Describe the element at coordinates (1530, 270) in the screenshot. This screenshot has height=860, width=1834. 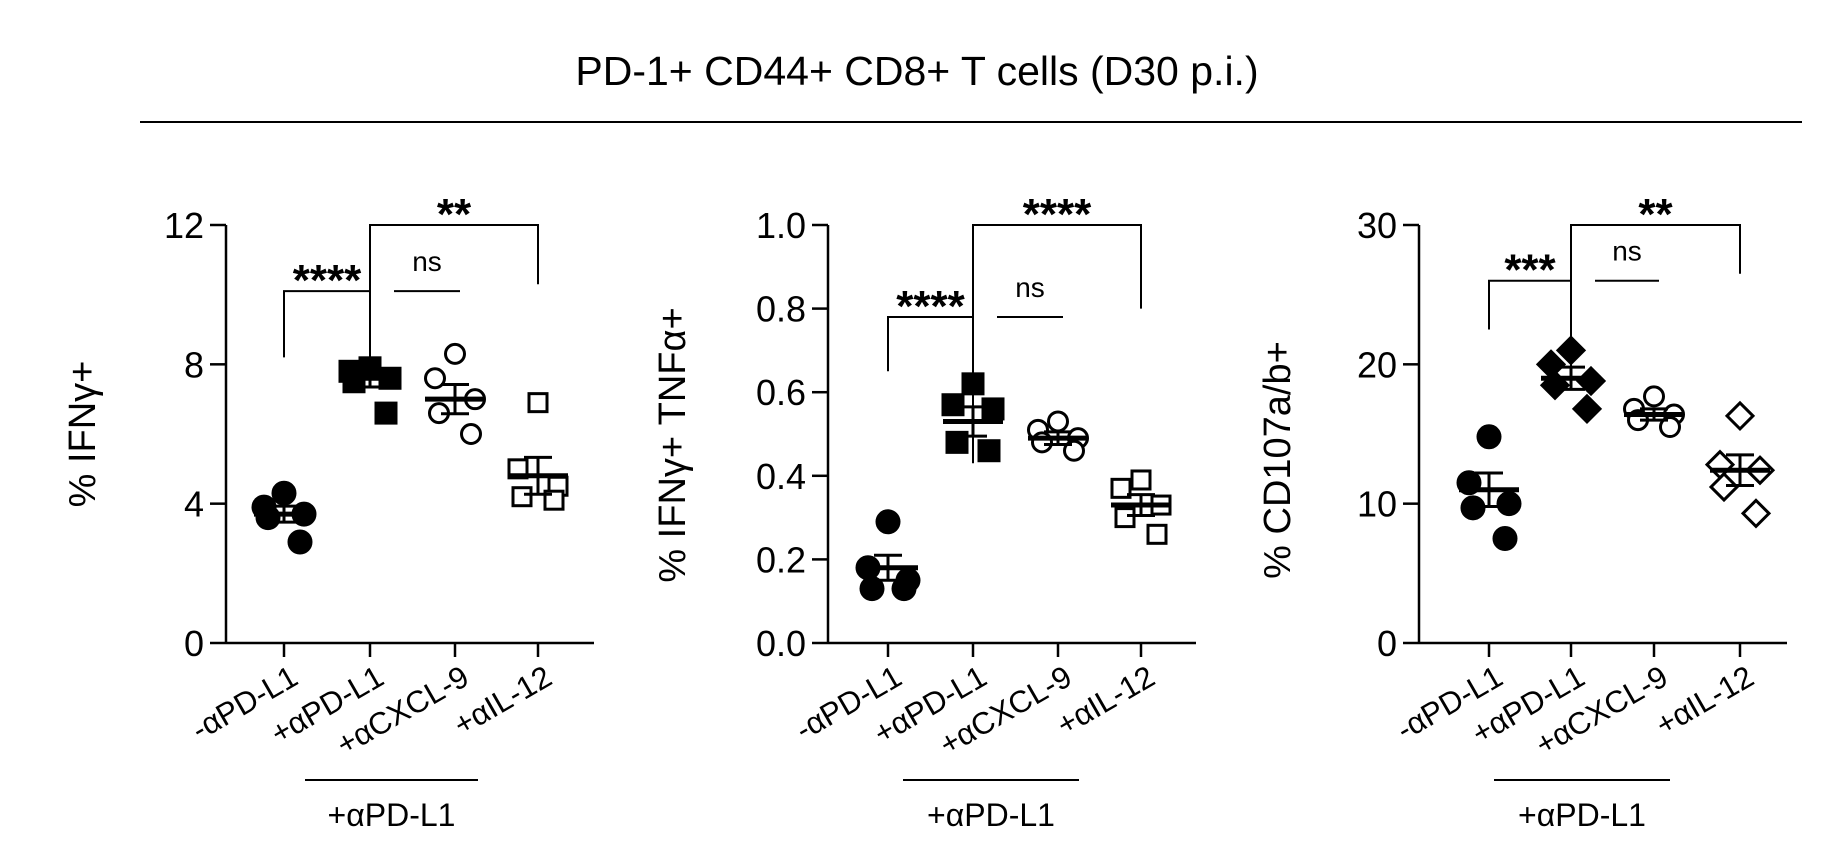
I see `sig-label: ***` at that location.